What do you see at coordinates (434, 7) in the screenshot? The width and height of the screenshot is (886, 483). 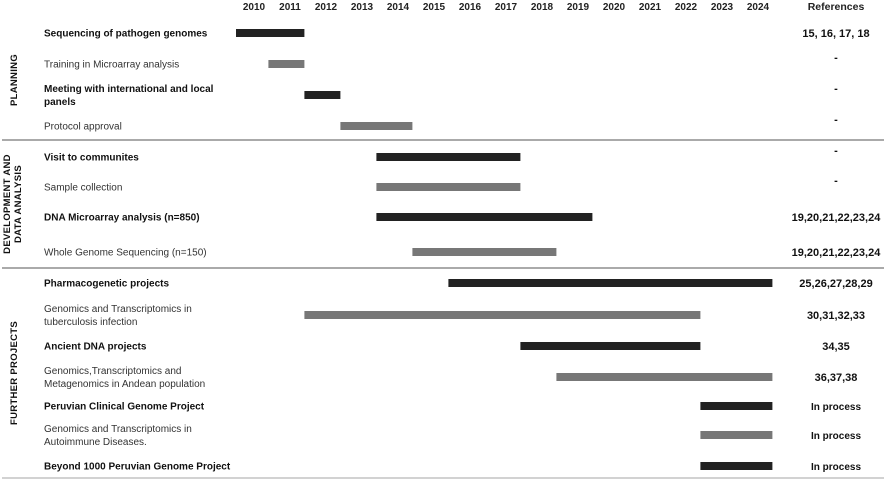 I see `year-label: 2015` at bounding box center [434, 7].